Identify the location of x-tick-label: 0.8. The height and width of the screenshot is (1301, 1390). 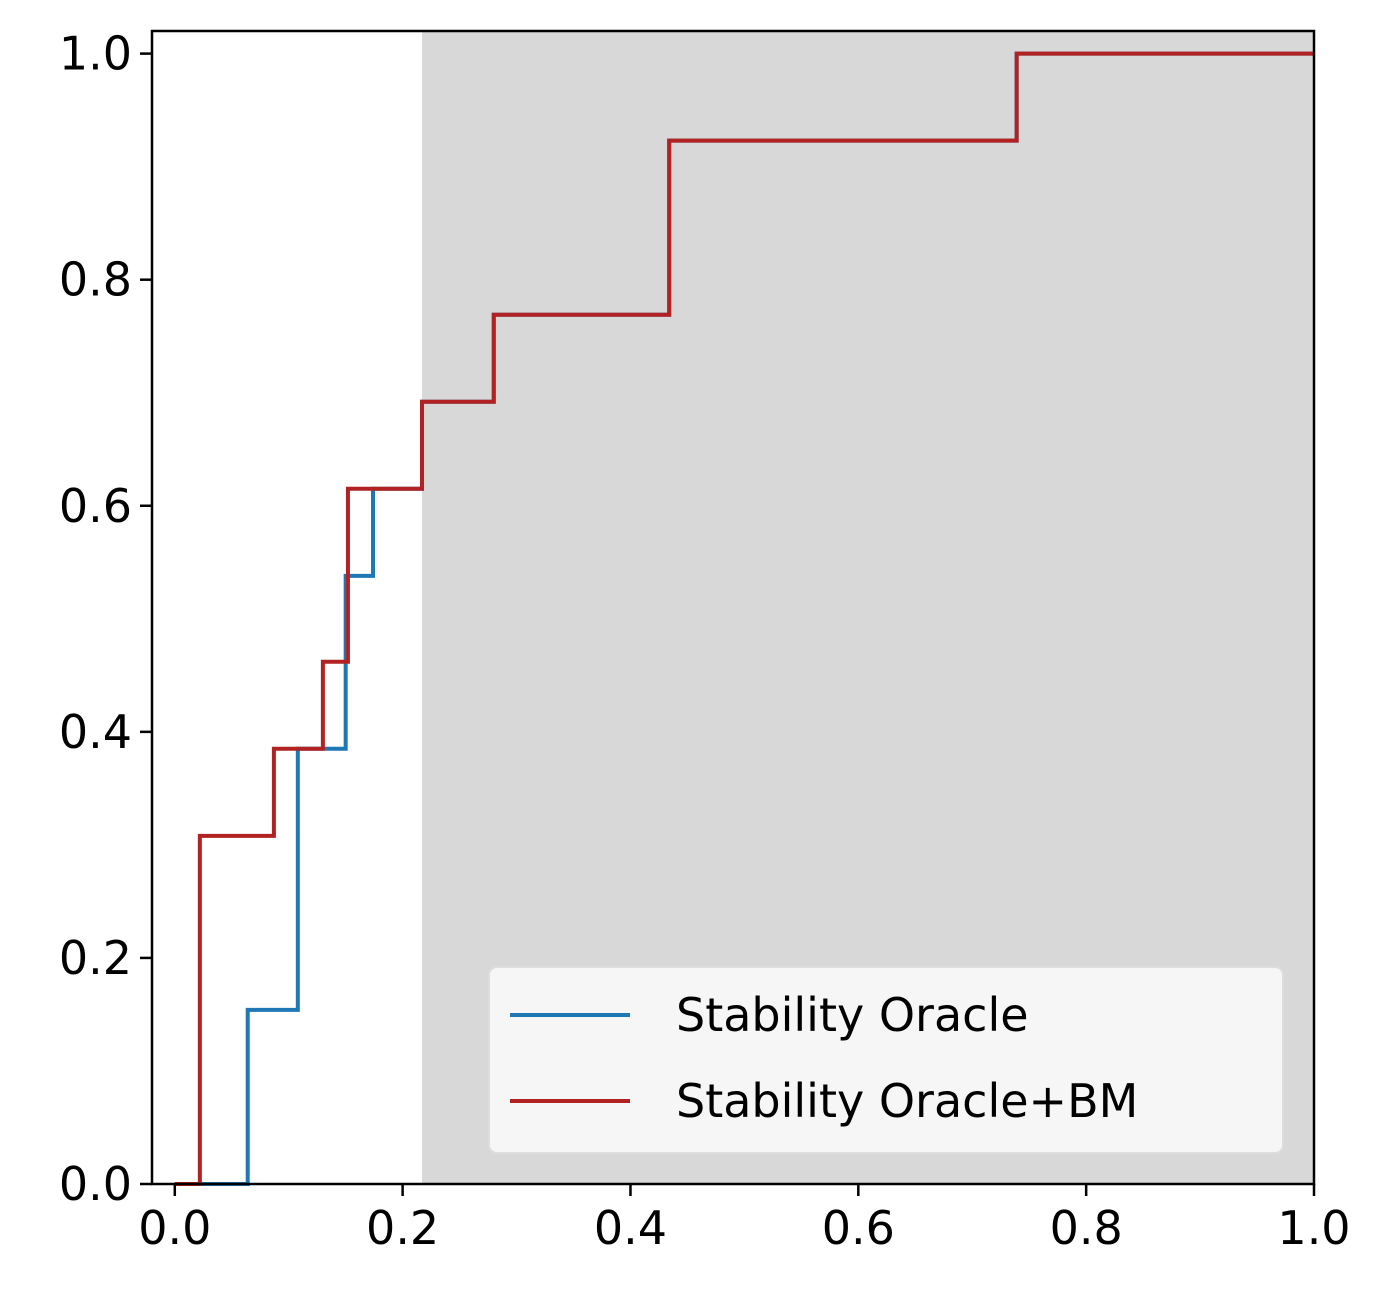
(1086, 1228).